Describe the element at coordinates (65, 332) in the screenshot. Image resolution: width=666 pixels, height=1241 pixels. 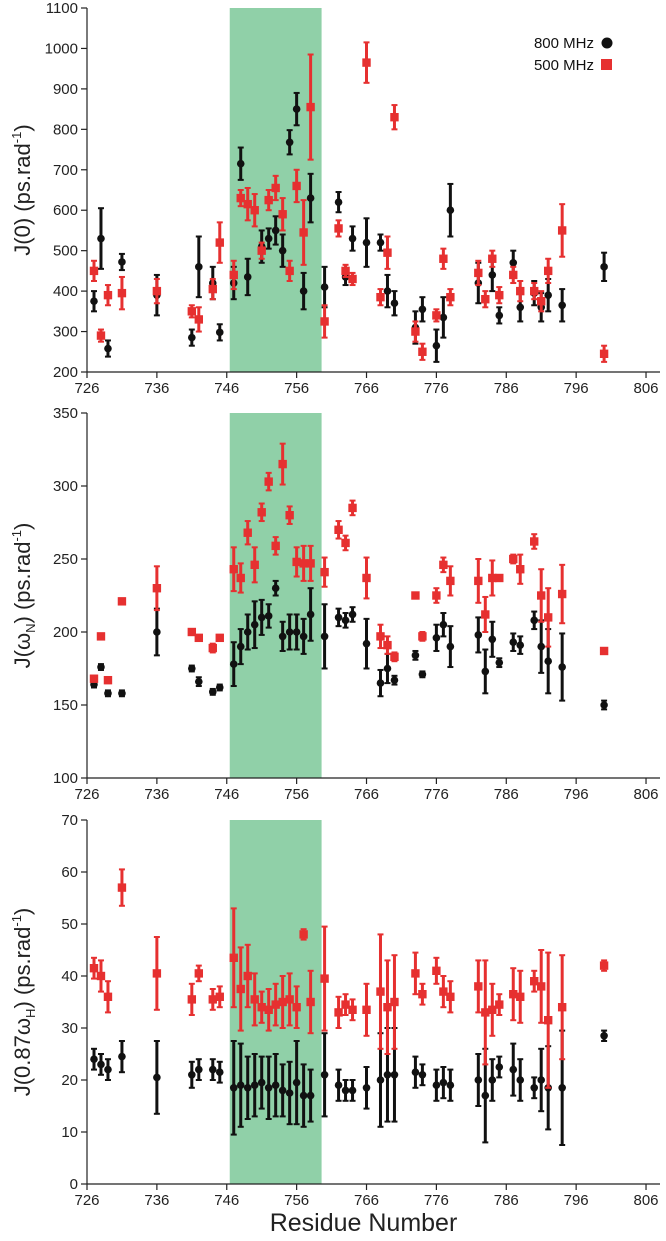
I see `y-tick-label: 300` at that location.